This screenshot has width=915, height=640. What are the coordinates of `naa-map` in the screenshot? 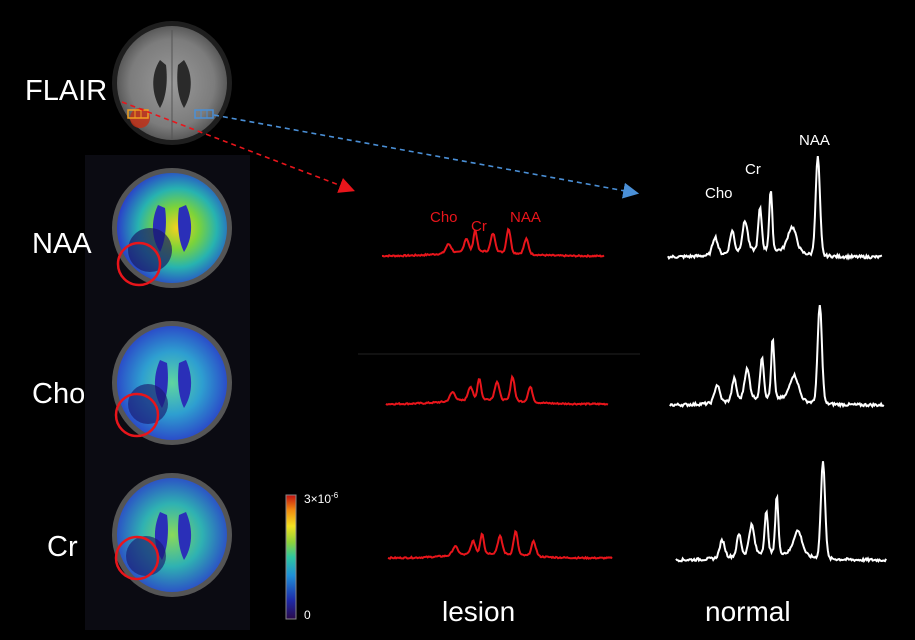 It's located at (172, 228).